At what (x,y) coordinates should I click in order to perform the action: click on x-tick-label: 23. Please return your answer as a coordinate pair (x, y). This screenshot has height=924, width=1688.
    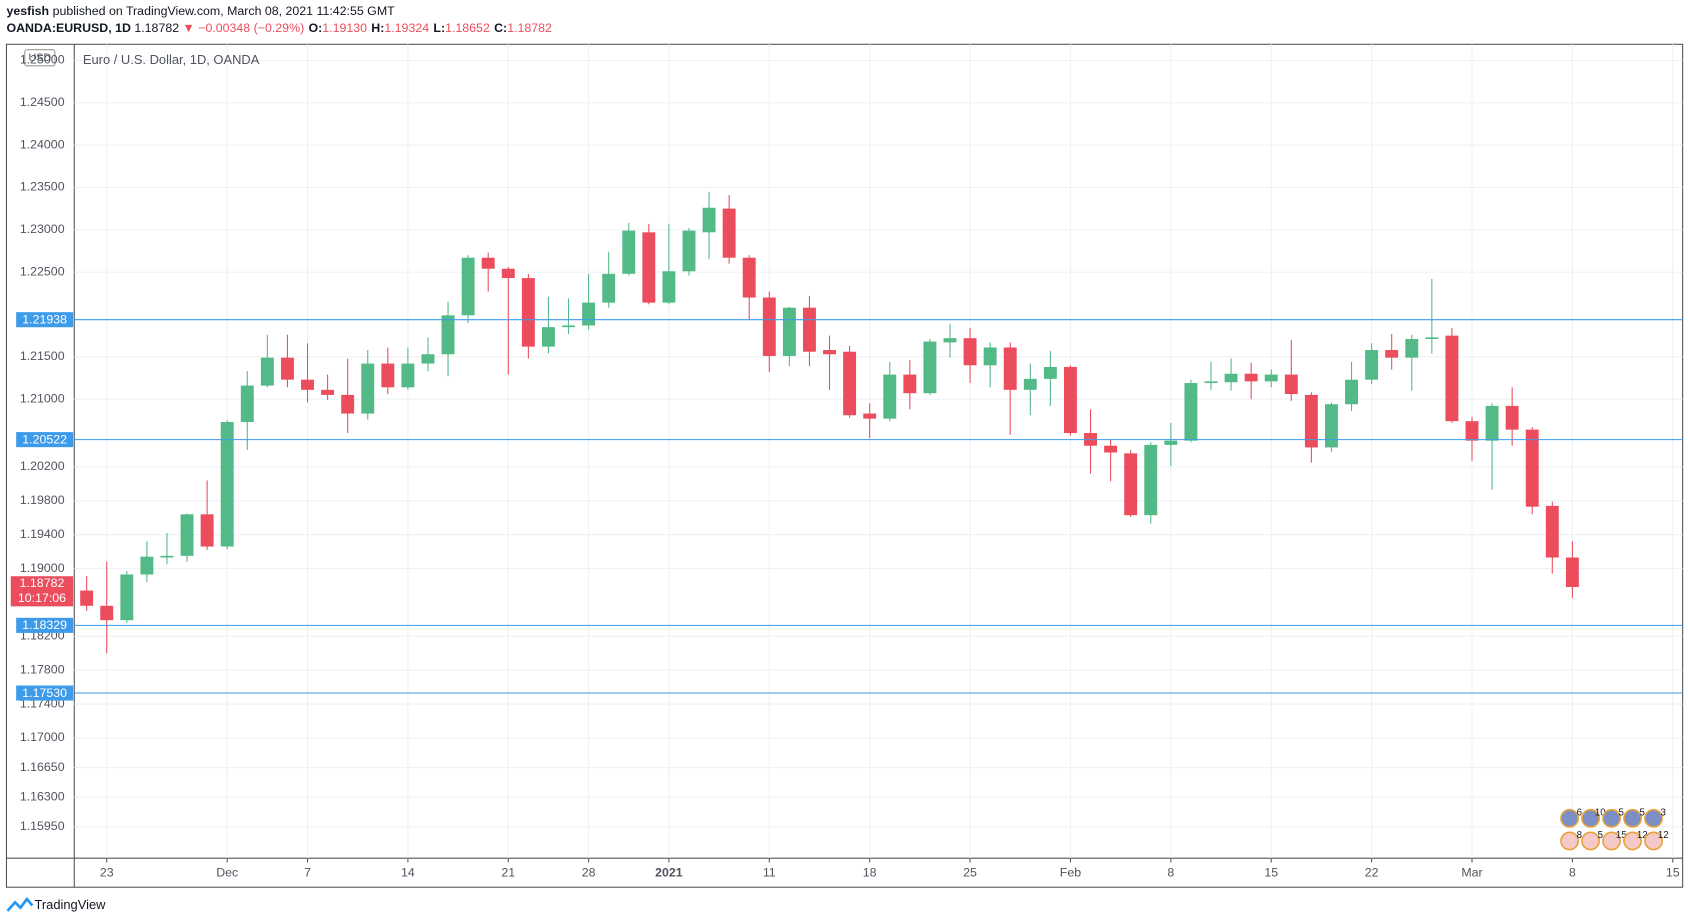
    Looking at the image, I should click on (107, 873).